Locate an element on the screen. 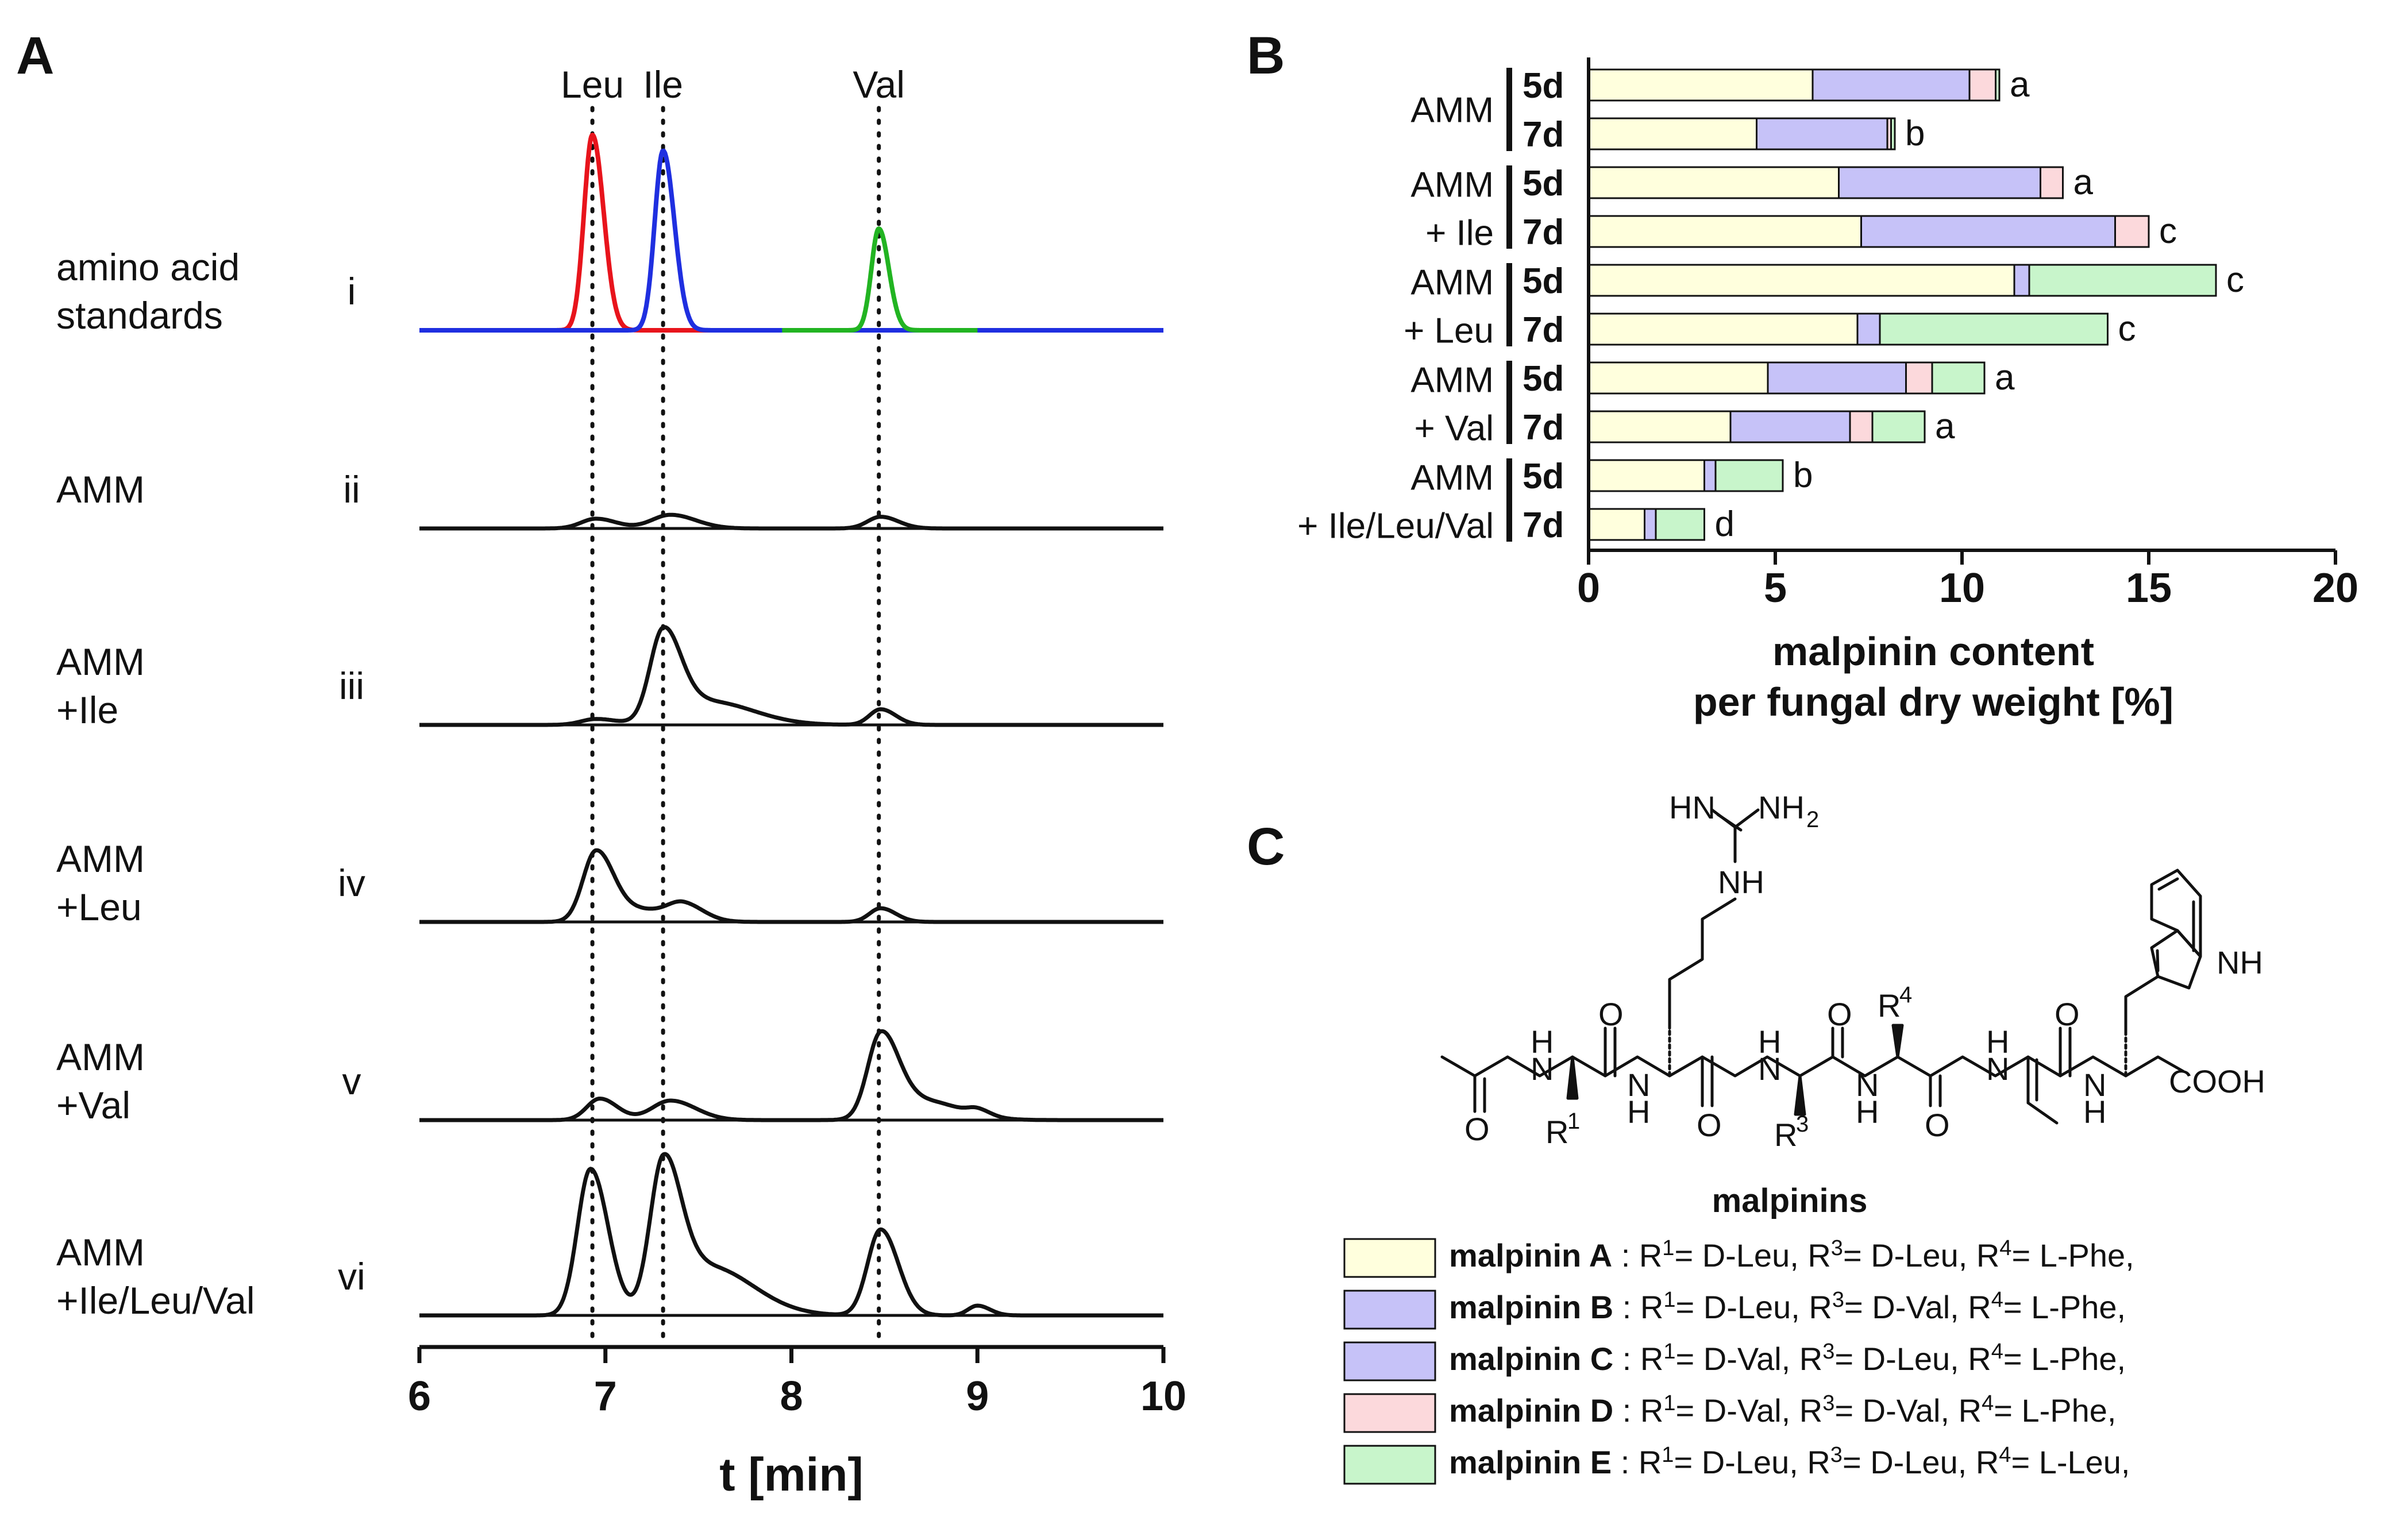 The height and width of the screenshot is (1540, 2382). b-tick-label: 10 is located at coordinates (1962, 588).